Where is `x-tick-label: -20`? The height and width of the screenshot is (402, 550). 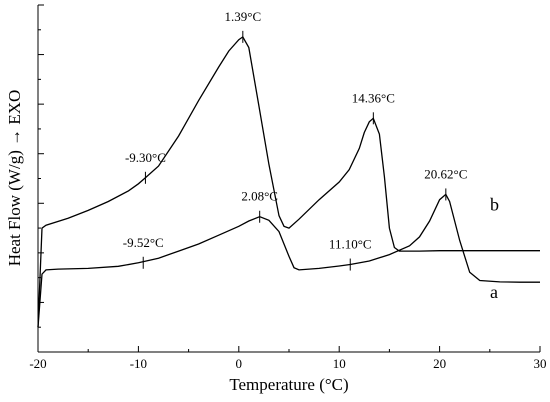
x-tick-label: -20 is located at coordinates (37, 363).